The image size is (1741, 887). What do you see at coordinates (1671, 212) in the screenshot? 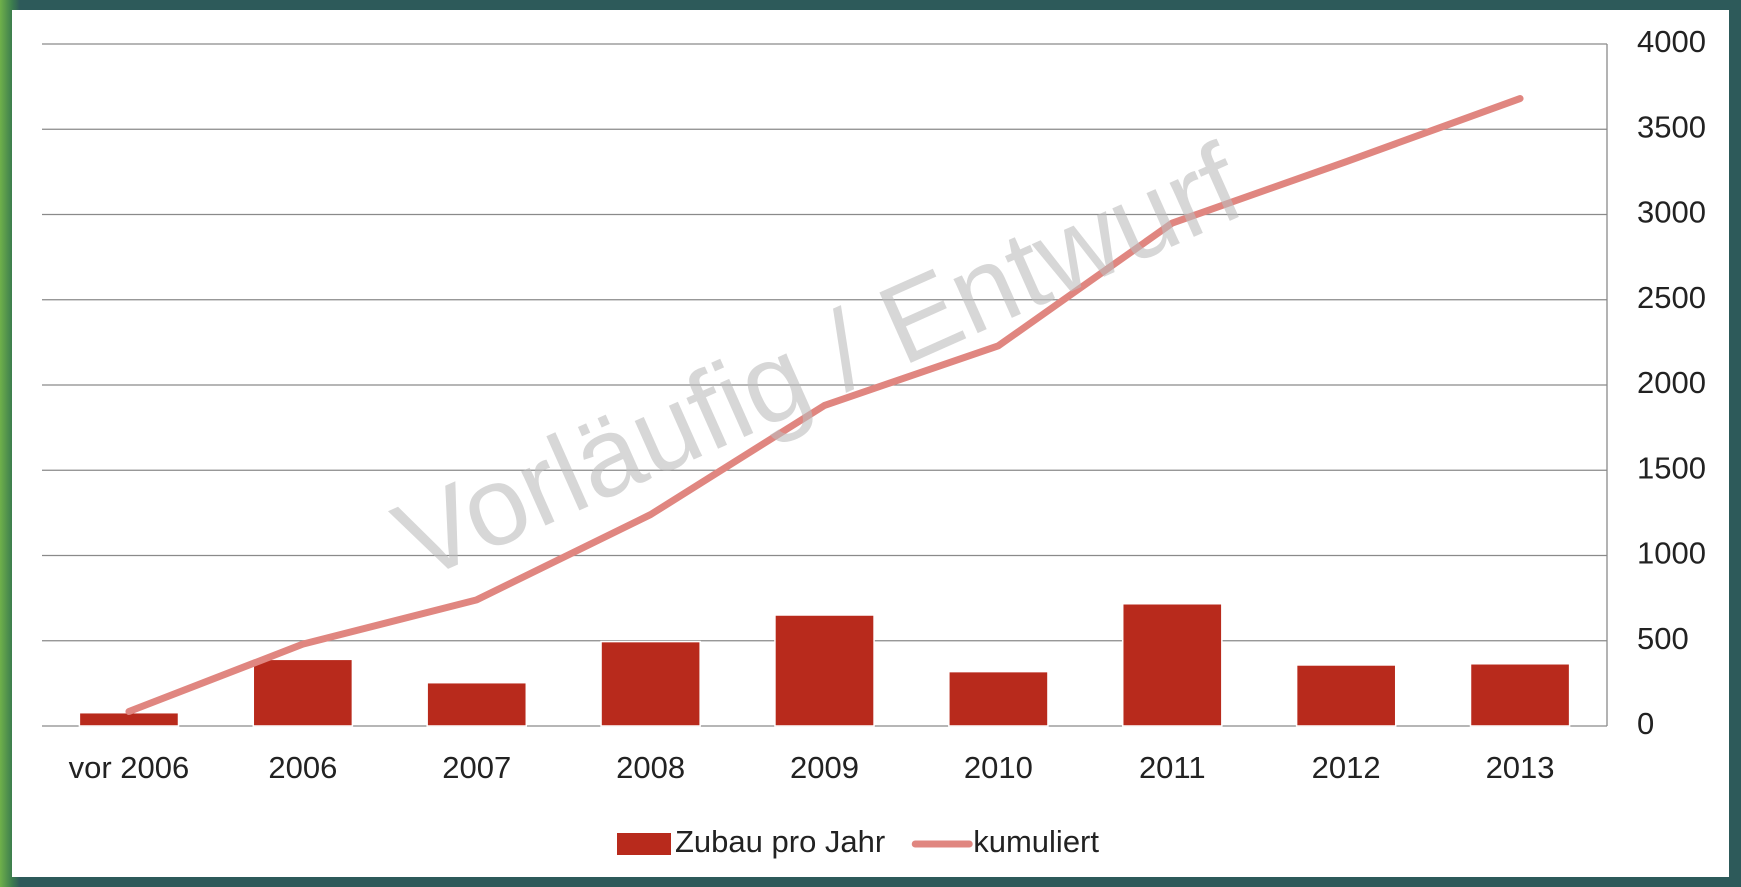
I see `y-tick-label: 3000` at bounding box center [1671, 212].